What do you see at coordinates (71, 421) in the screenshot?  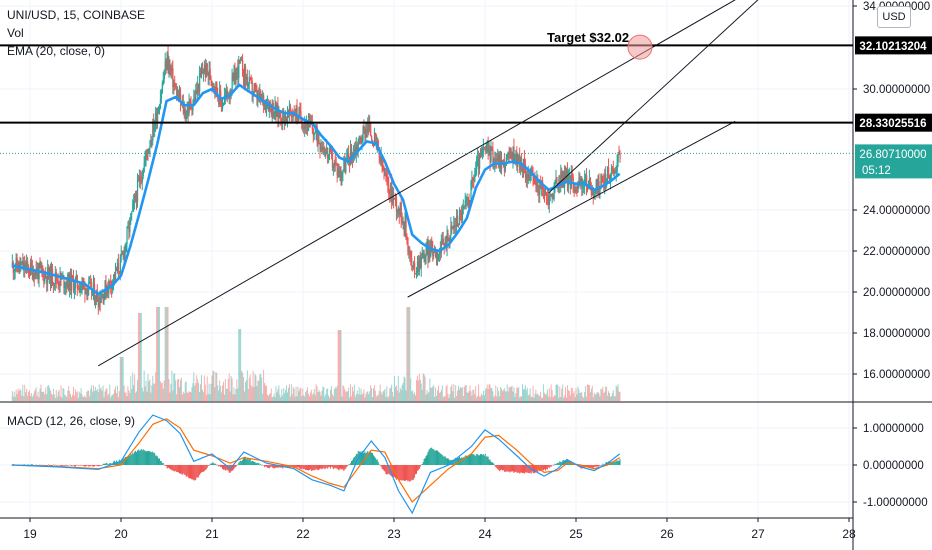 I see `legend-macd: MACD (12, 26, close, 9)` at bounding box center [71, 421].